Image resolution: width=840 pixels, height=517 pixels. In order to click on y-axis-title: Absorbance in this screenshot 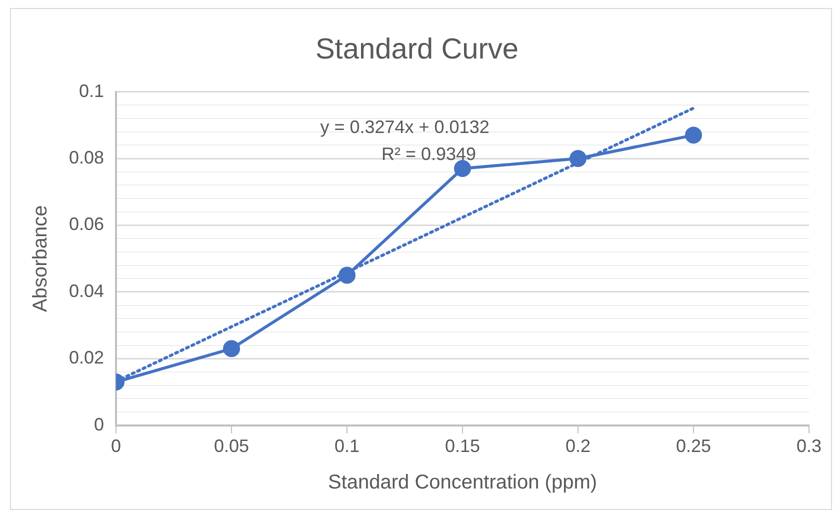, I will do `click(41, 258)`.